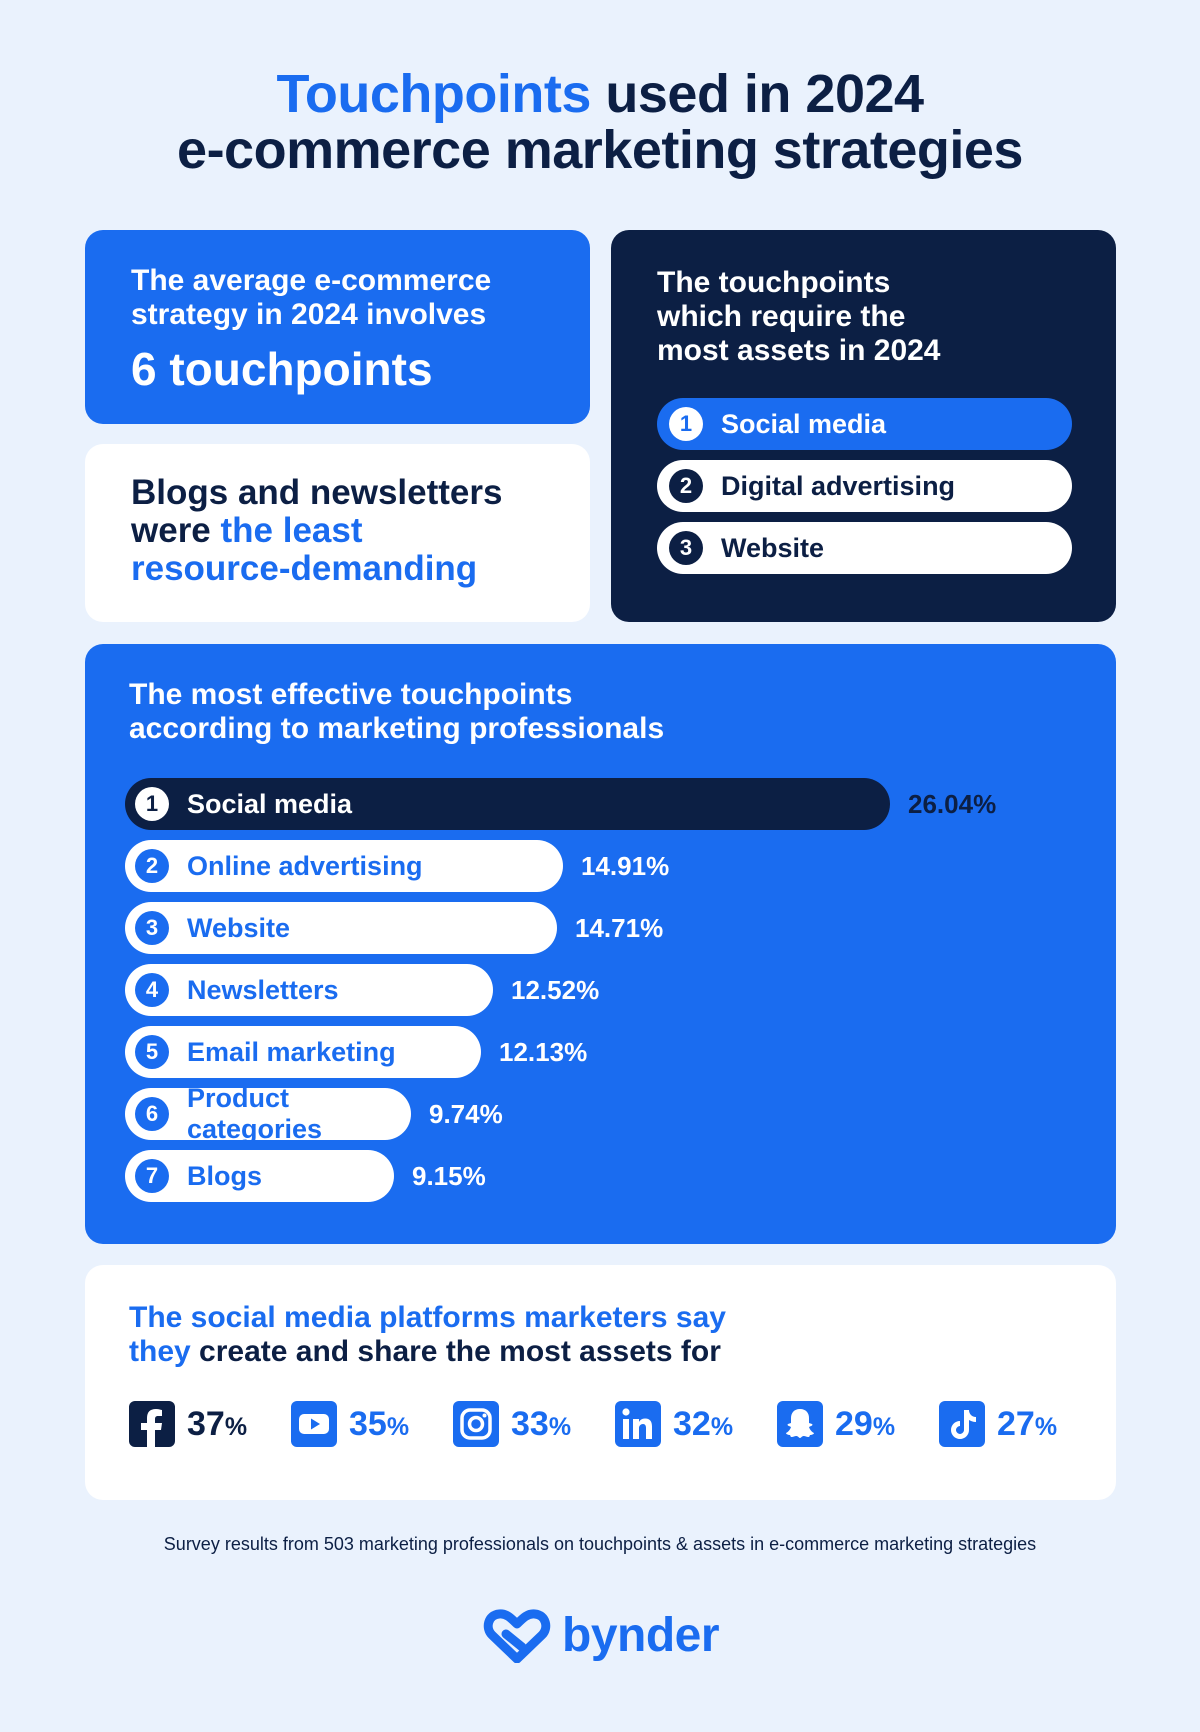  I want to click on title-rest: used in 2024, so click(757, 94).